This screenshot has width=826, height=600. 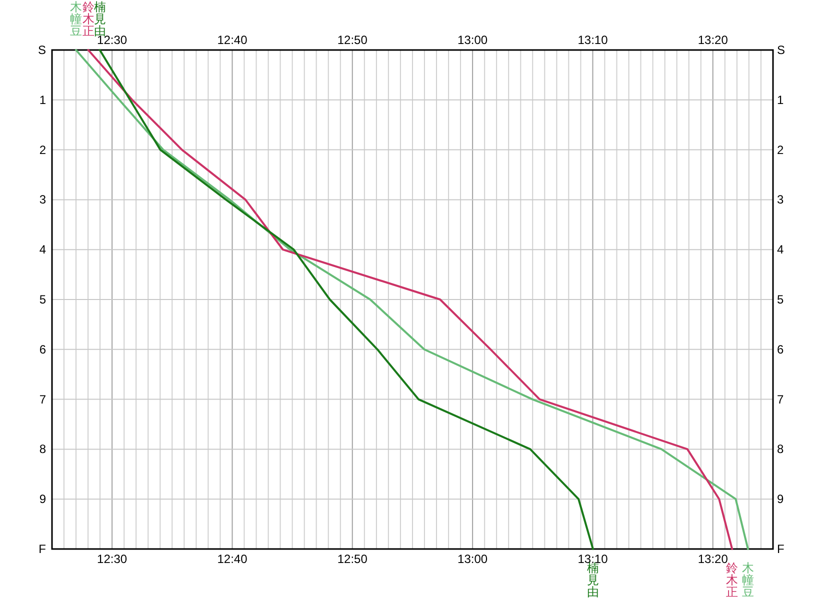 I want to click on x2-tick-label: 13:10, so click(x=593, y=40).